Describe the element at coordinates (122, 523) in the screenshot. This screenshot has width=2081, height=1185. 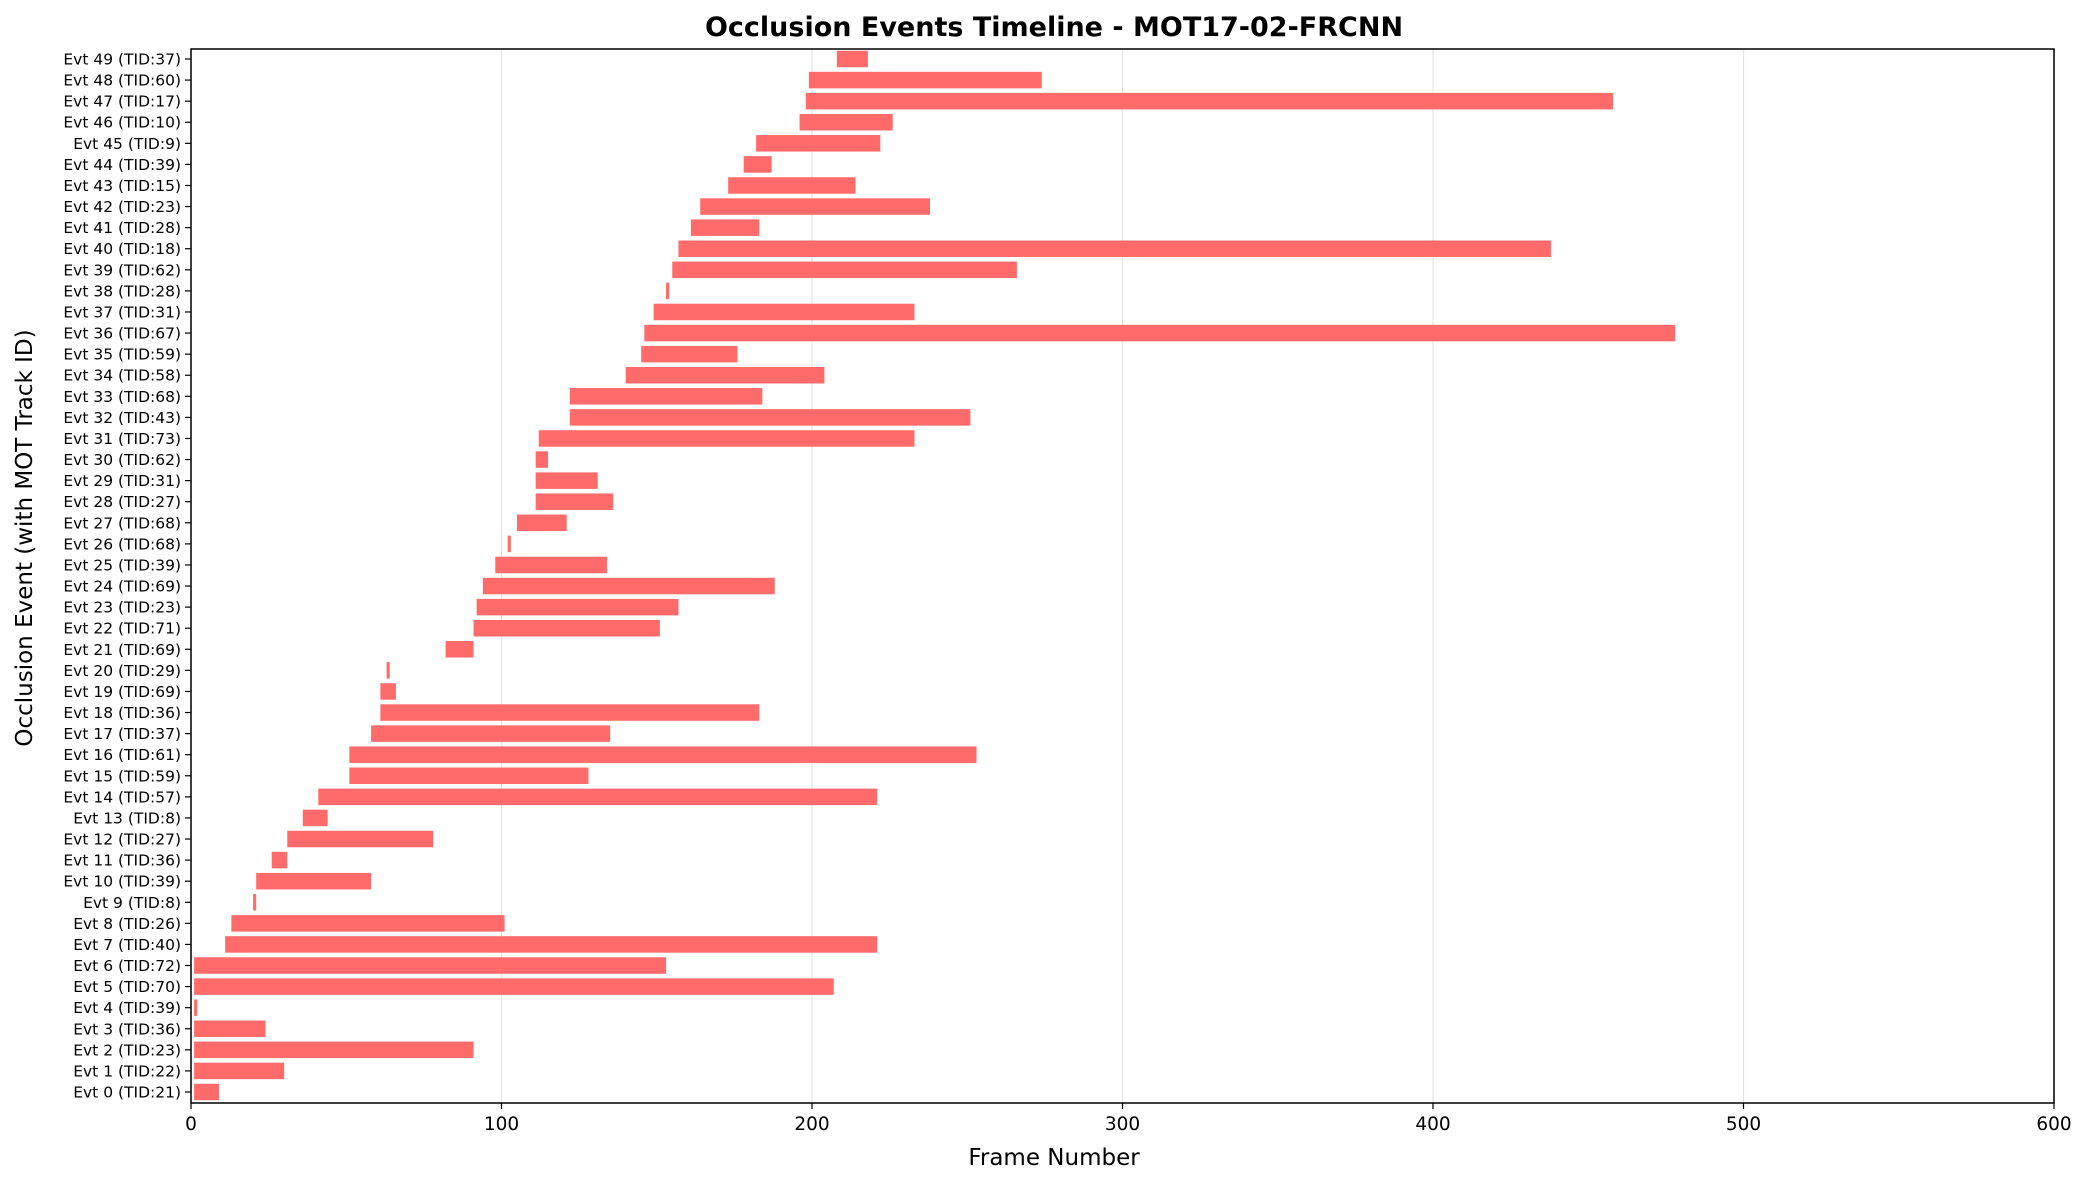
I see `y-tick-label: Evt 27 (TID:68)` at that location.